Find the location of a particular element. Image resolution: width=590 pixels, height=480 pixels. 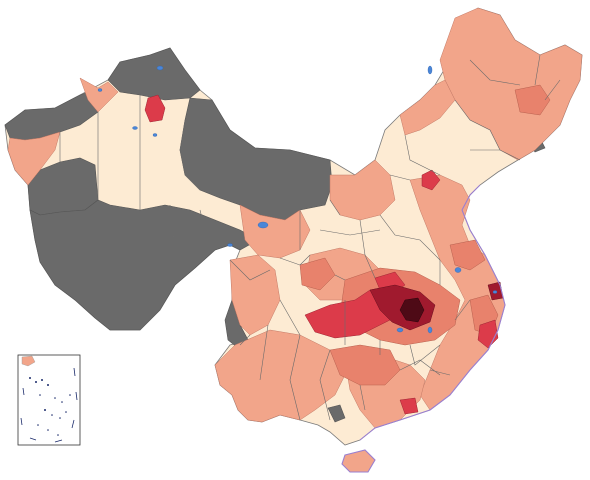

level-5-regions is located at coordinates (412, 310).